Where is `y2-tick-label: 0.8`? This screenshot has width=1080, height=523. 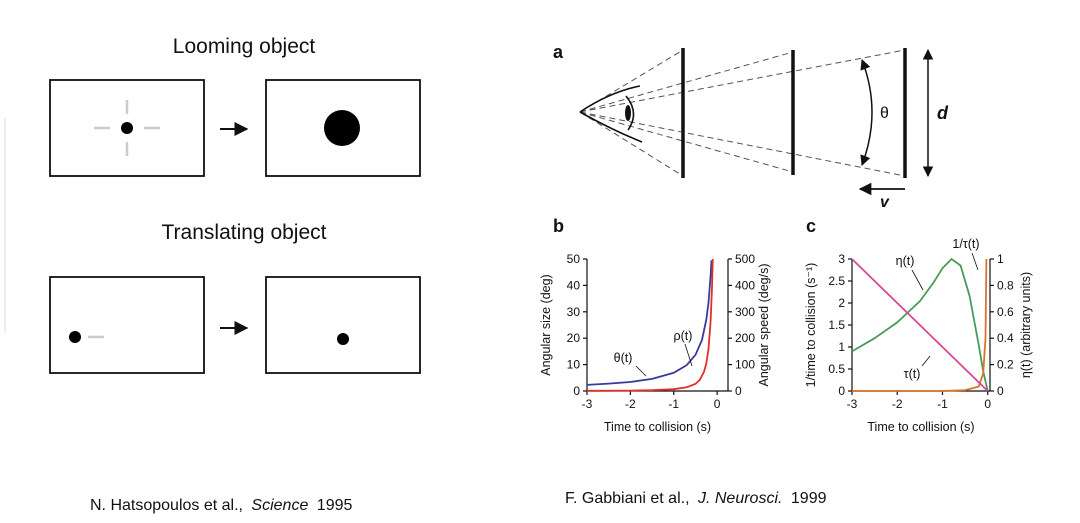
y2-tick-label: 0.8 is located at coordinates (1005, 285).